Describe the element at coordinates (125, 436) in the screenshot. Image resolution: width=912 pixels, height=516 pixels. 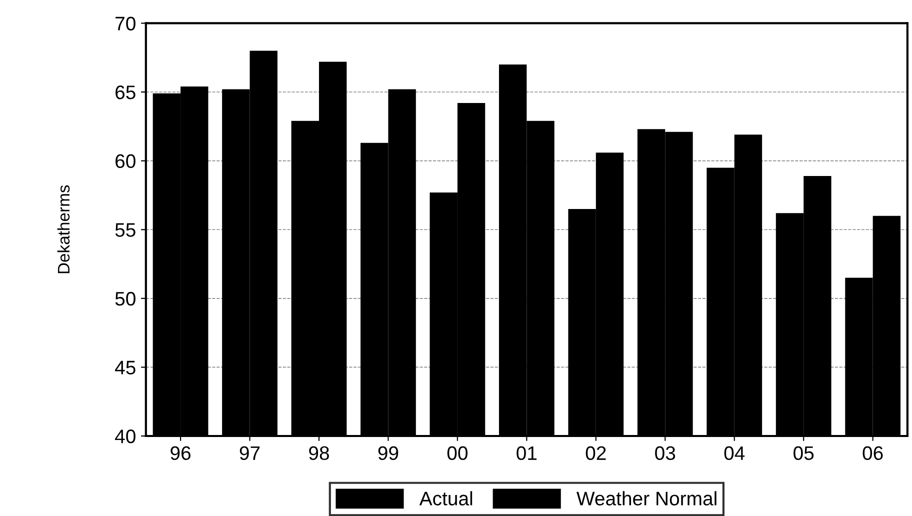
I see `y-tick-label: 40` at that location.